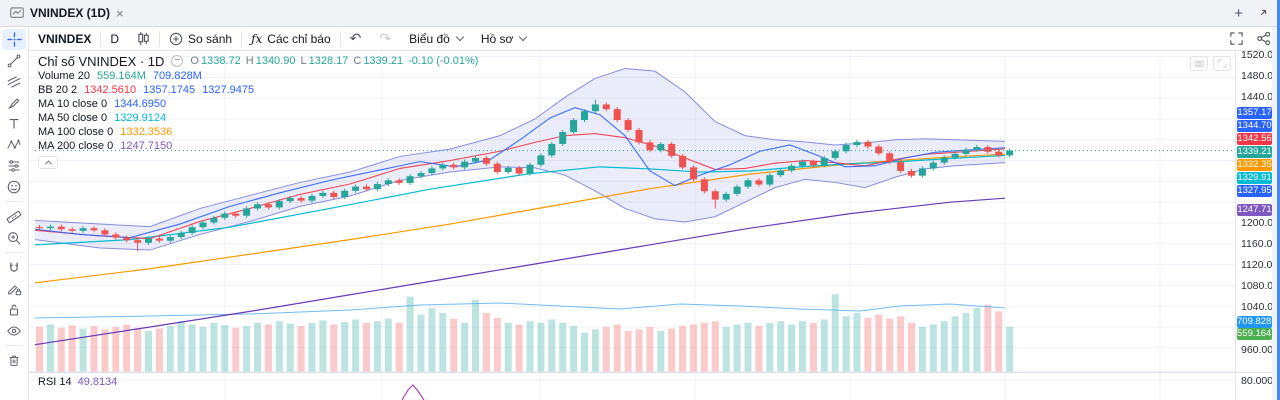 Image resolution: width=1280 pixels, height=400 pixels. I want to click on axis-label: 1520.00, so click(1260, 55).